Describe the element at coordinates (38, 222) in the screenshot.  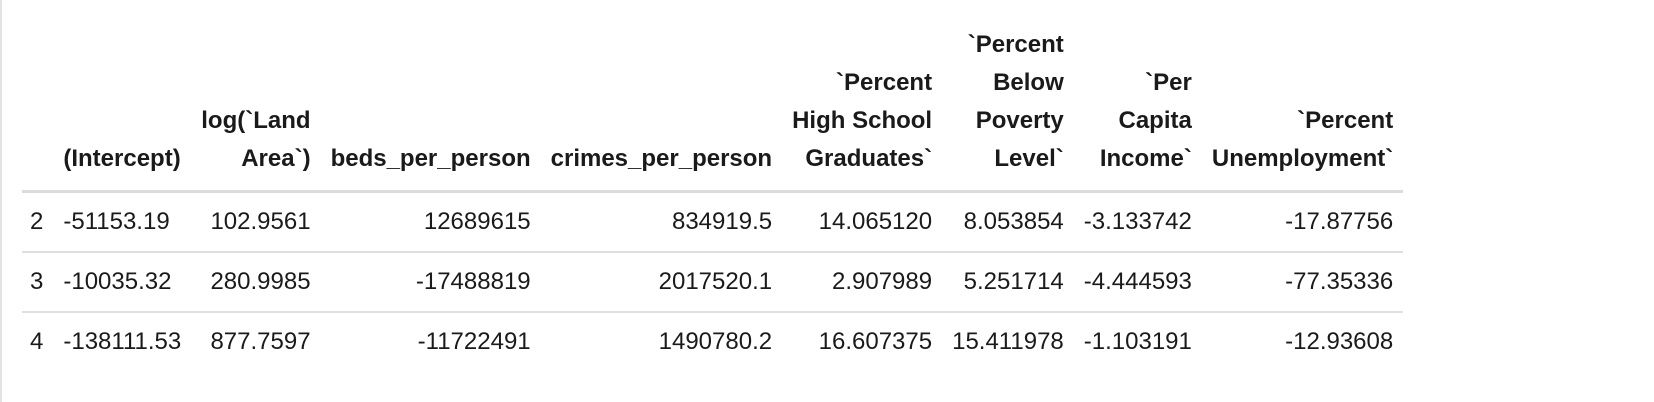
I see `row-name-cell: 2` at that location.